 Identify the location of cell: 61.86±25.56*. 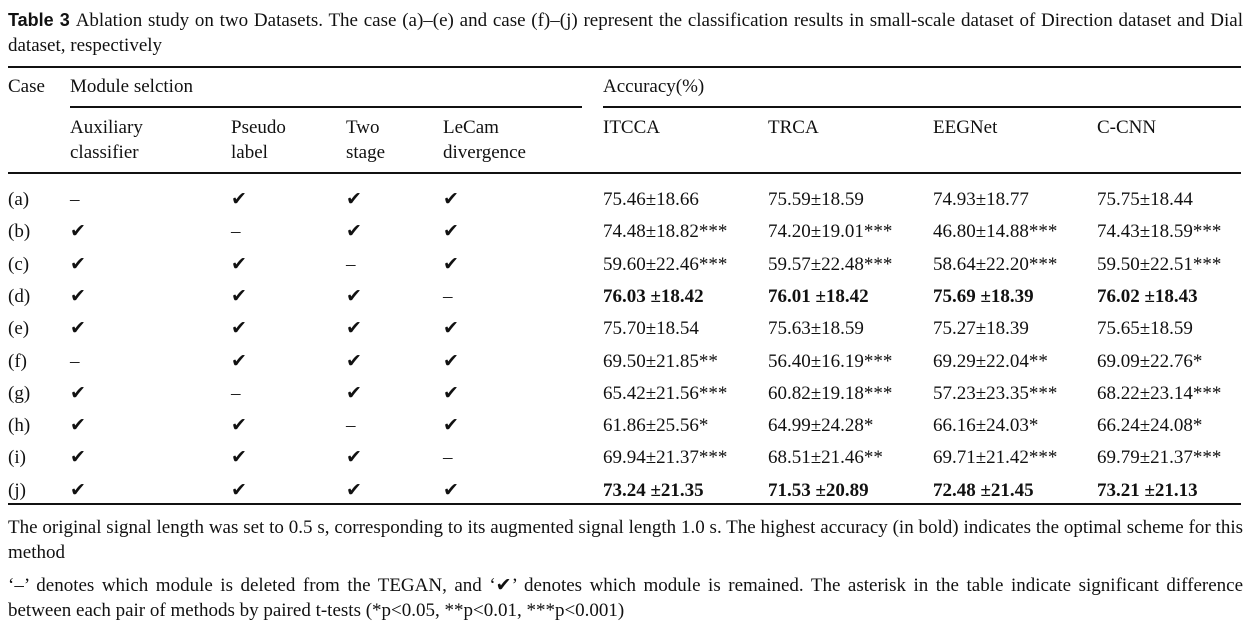
(656, 426).